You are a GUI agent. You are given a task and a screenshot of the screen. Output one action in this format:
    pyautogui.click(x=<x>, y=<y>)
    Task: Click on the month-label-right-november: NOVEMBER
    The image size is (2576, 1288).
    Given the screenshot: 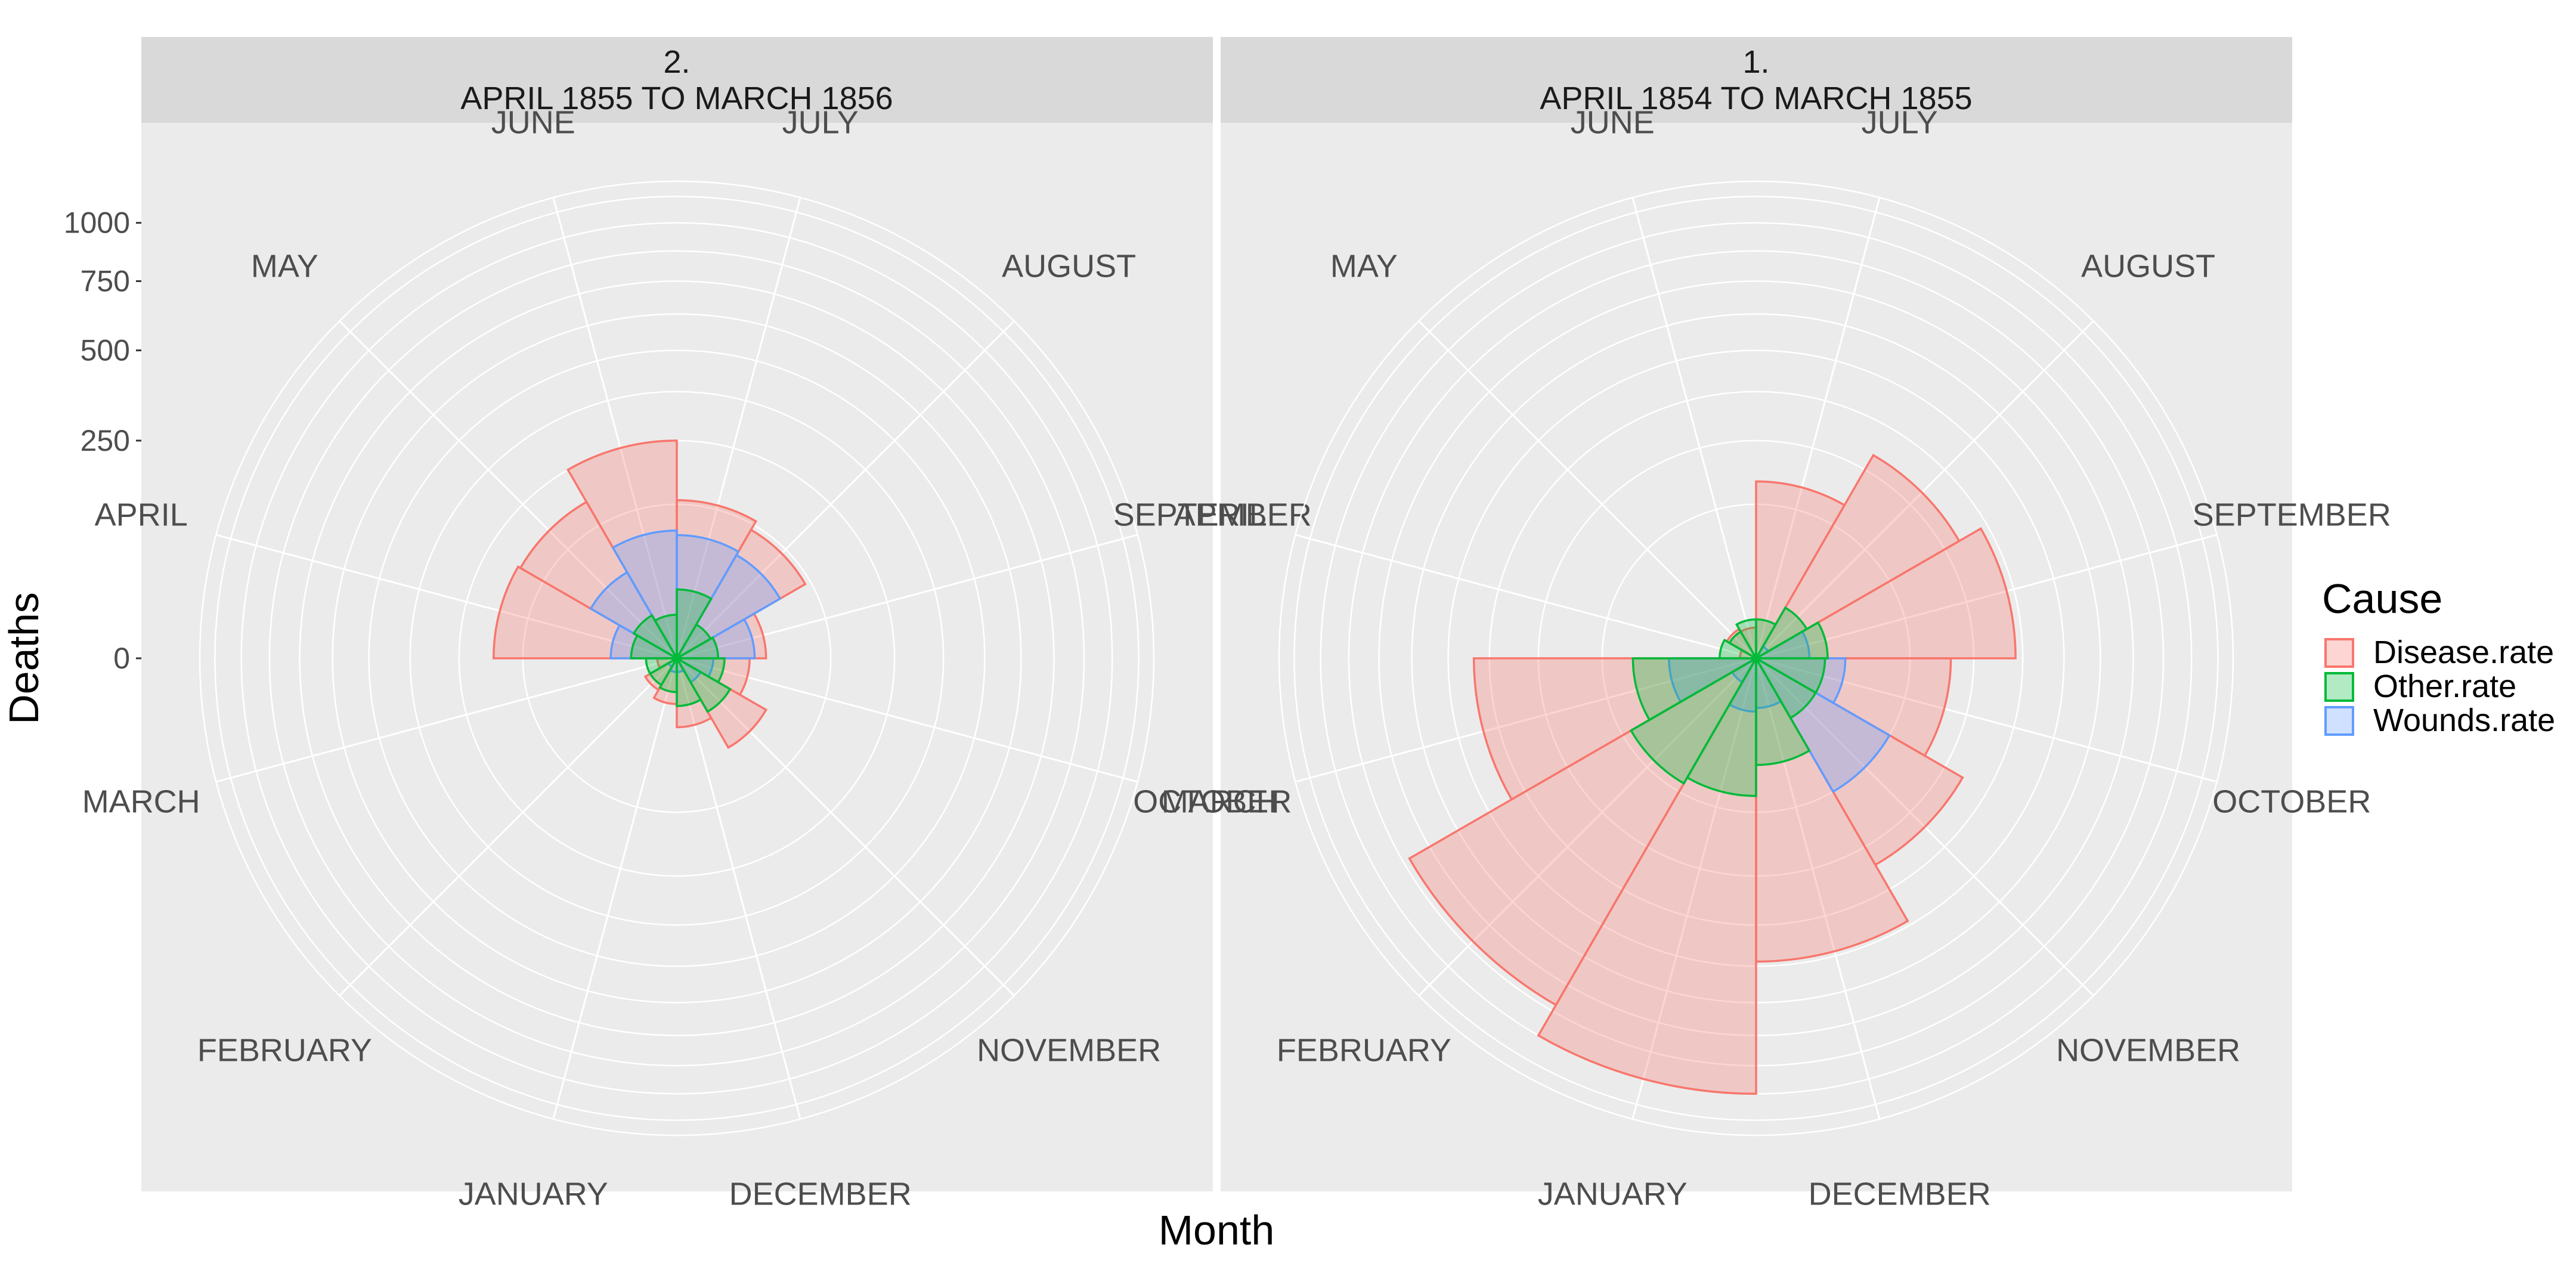 What is the action you would take?
    pyautogui.click(x=2148, y=1051)
    